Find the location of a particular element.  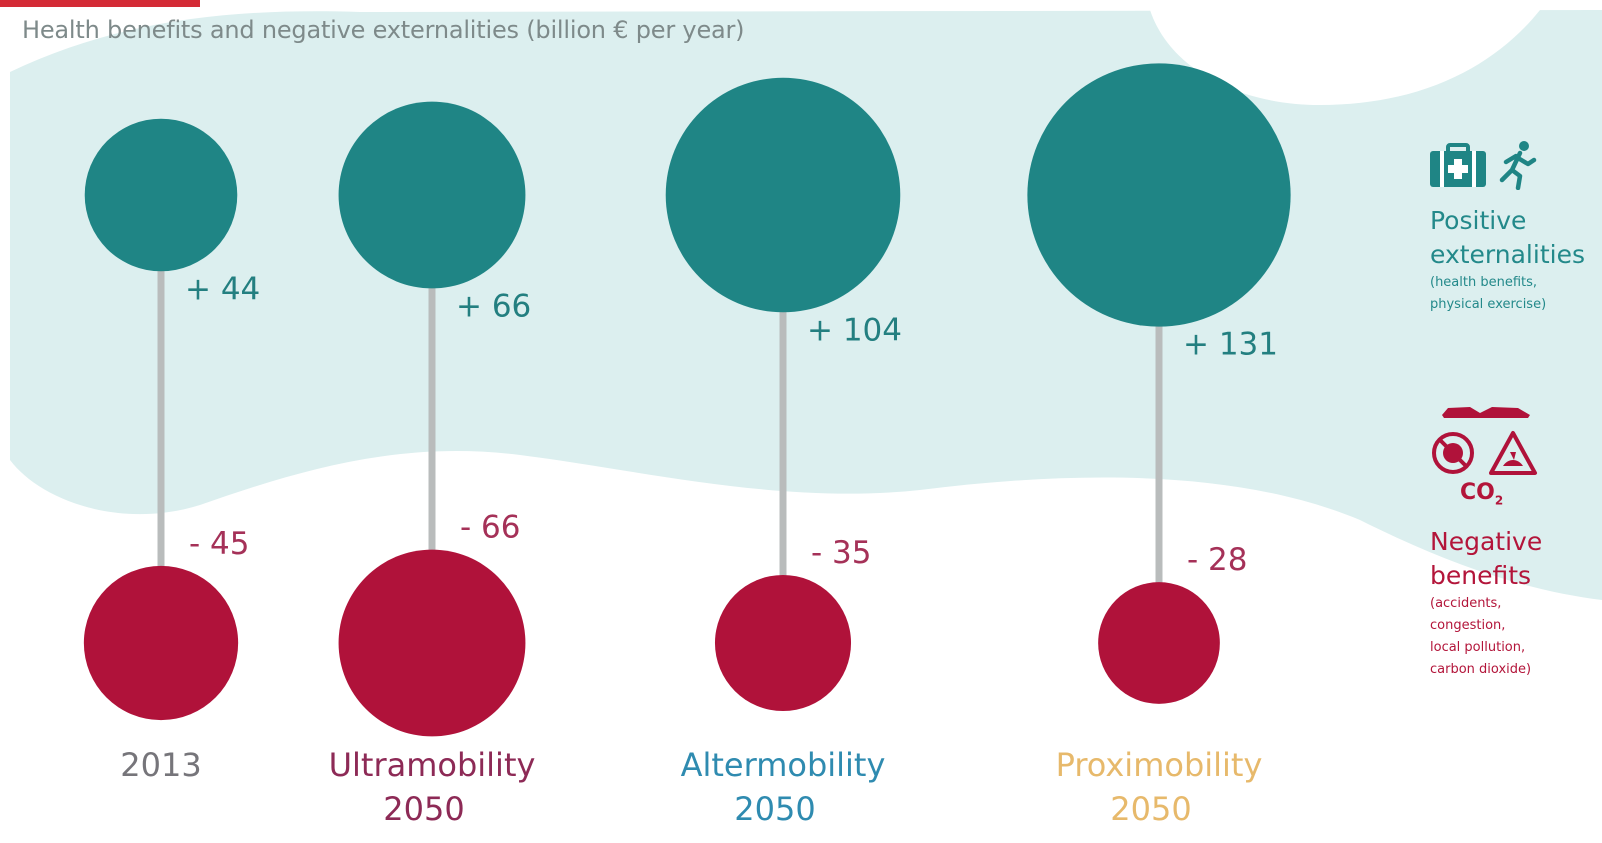

legend-negative-icons is located at coordinates (1516, 453).